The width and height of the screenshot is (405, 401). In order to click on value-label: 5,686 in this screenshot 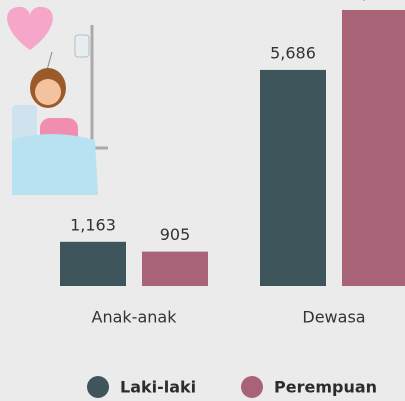, I will do `click(293, 52)`.